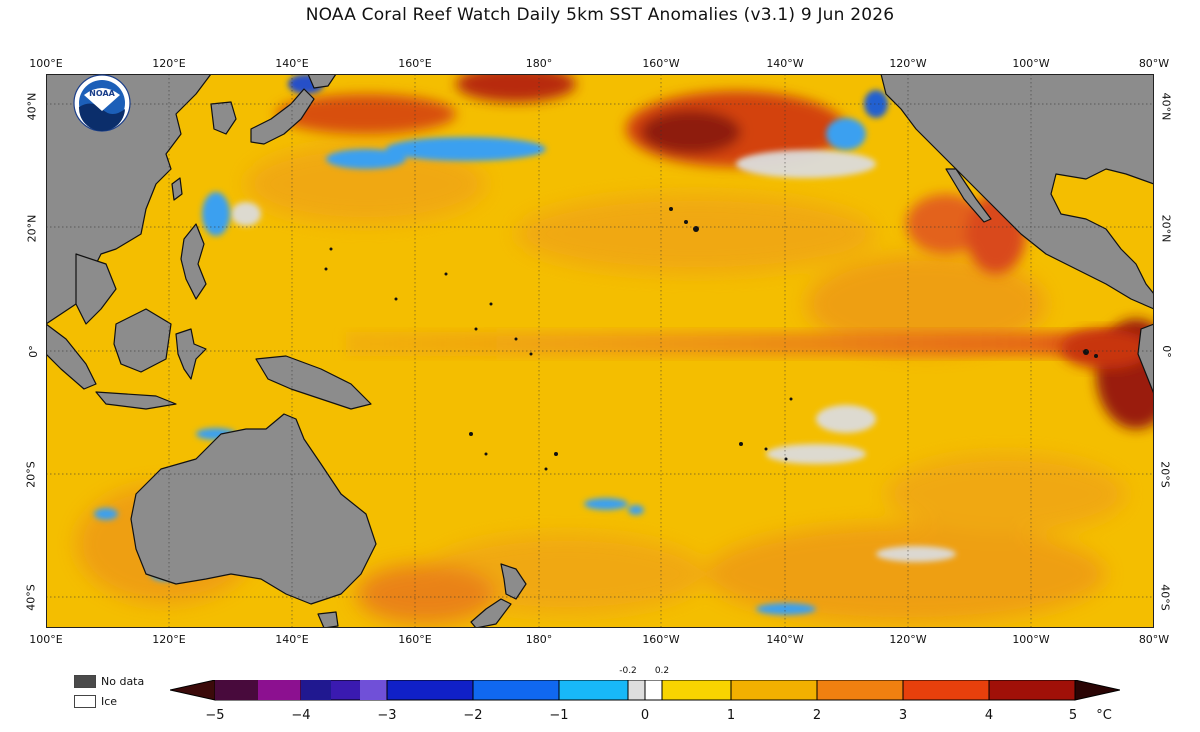  Describe the element at coordinates (908, 63) in the screenshot. I see `lon-tick-top: 120°W` at that location.